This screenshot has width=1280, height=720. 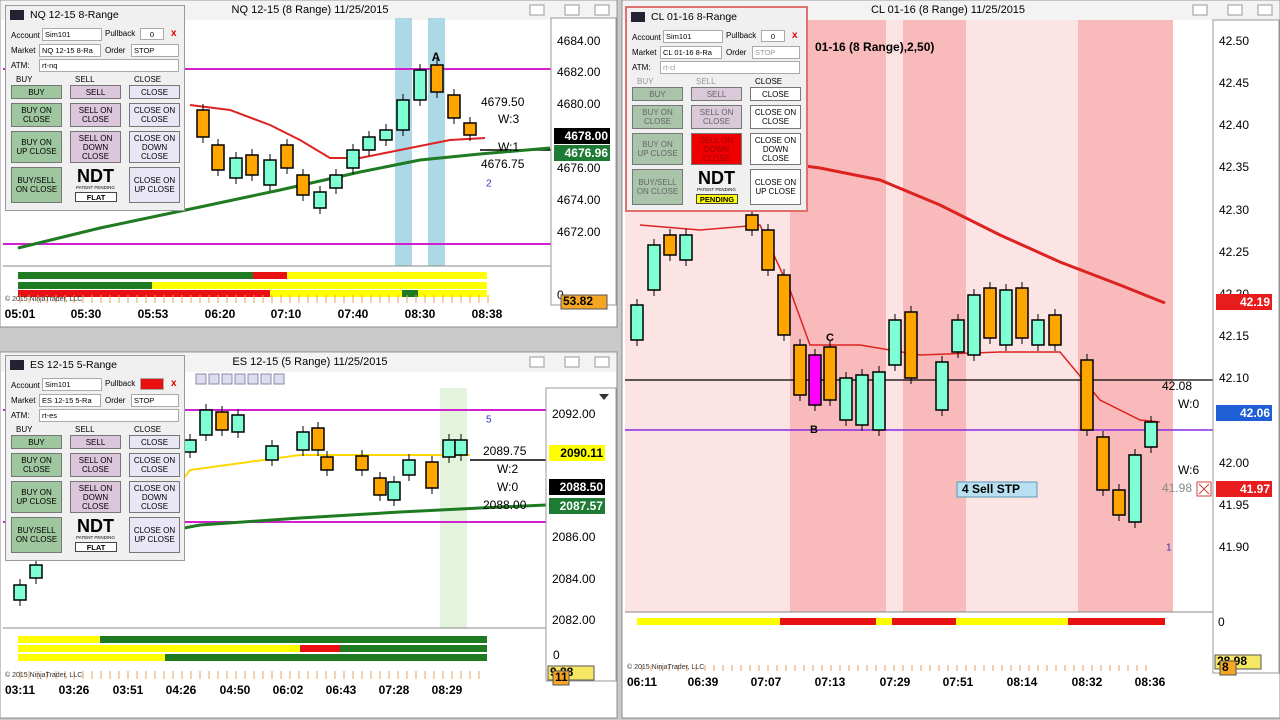 I want to click on panel-icon, so click(x=638, y=17).